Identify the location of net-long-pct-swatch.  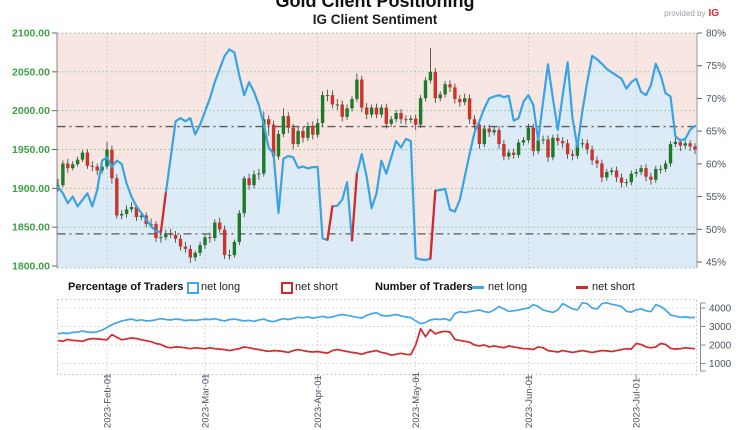
(193, 288).